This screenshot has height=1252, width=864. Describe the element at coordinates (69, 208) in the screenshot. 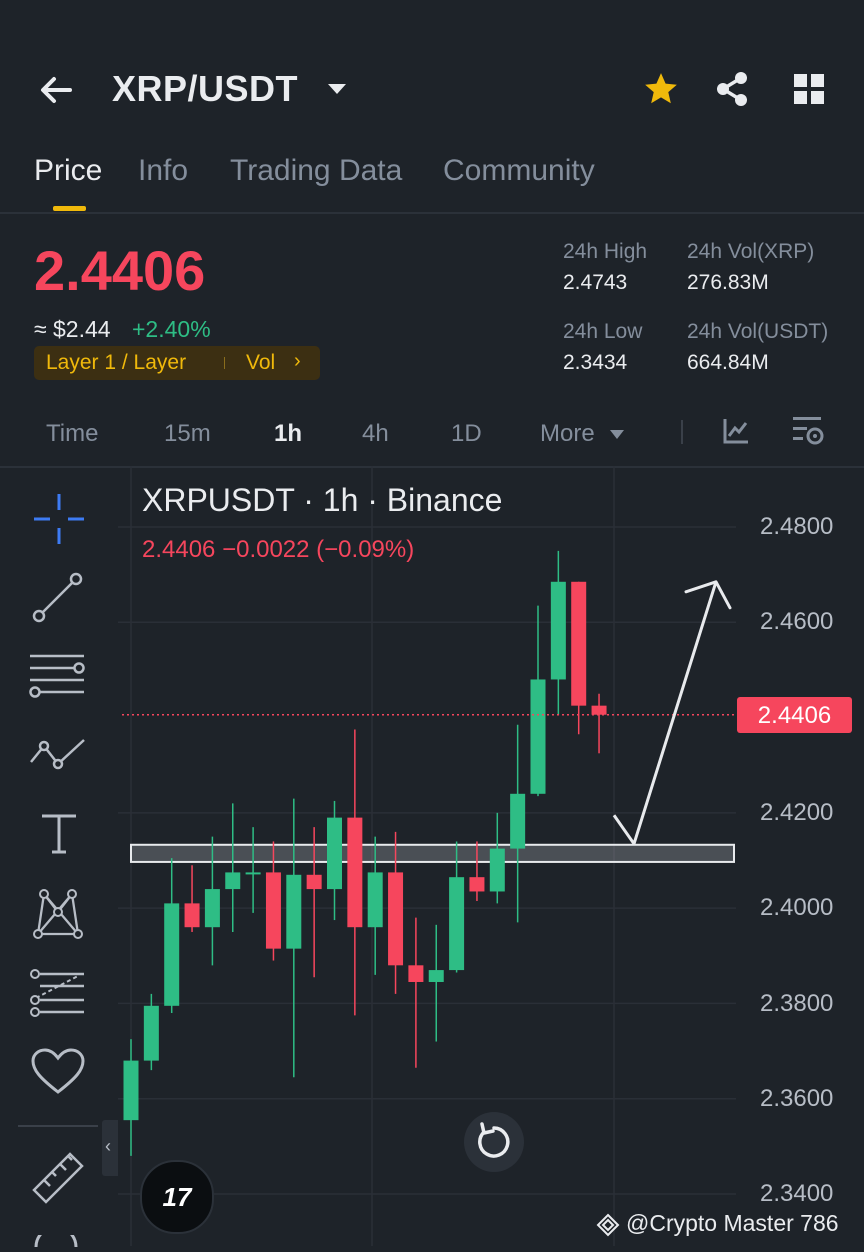

I see `active-tab-indicator` at that location.